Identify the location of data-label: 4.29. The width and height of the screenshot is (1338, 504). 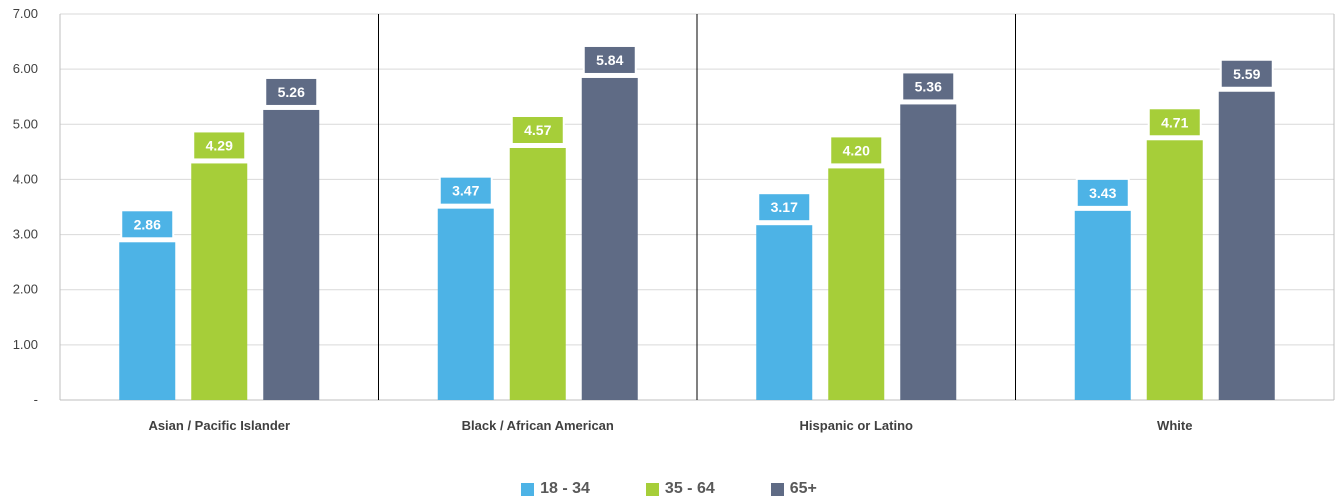
(219, 145).